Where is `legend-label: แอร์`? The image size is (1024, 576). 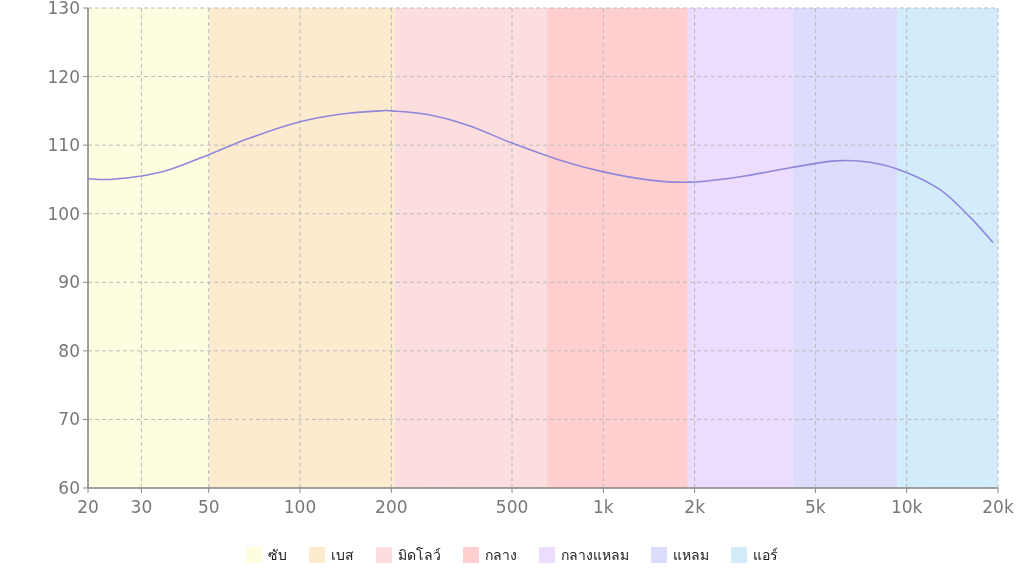
legend-label: แอร์ is located at coordinates (765, 555).